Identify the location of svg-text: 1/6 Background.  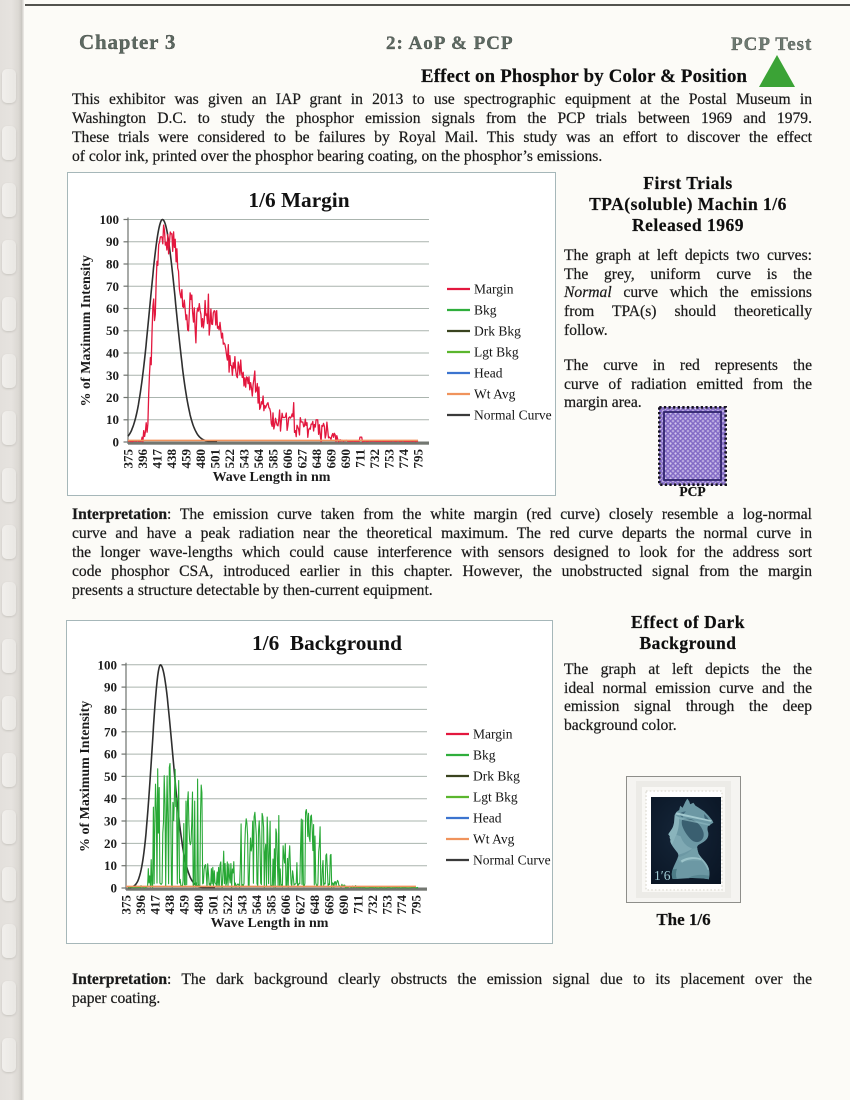
(327, 643).